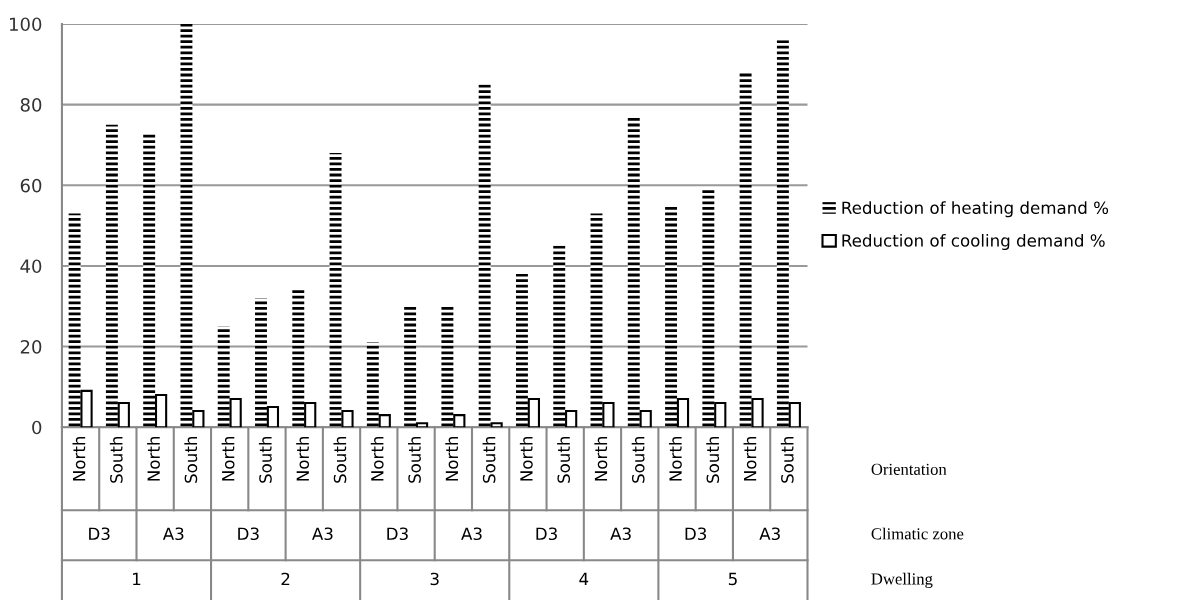 The width and height of the screenshot is (1191, 600). I want to click on text: 1, so click(137, 579).